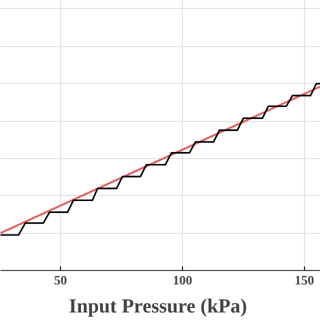 The width and height of the screenshot is (320, 320). What do you see at coordinates (60, 280) in the screenshot?
I see `x-tick-label: 50` at bounding box center [60, 280].